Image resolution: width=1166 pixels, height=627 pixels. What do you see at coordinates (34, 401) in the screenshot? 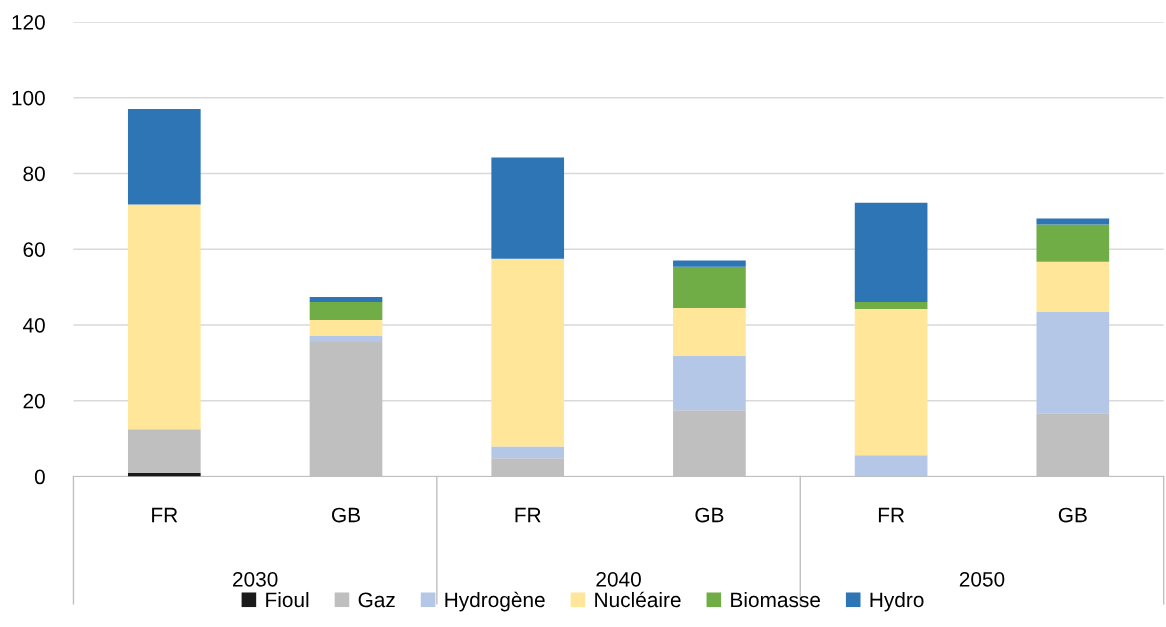
I see `y-tick-label: 20` at bounding box center [34, 401].